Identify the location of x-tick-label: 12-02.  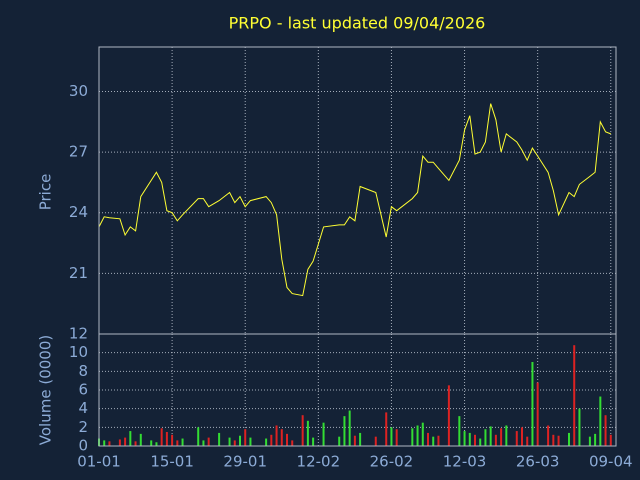
(319, 462).